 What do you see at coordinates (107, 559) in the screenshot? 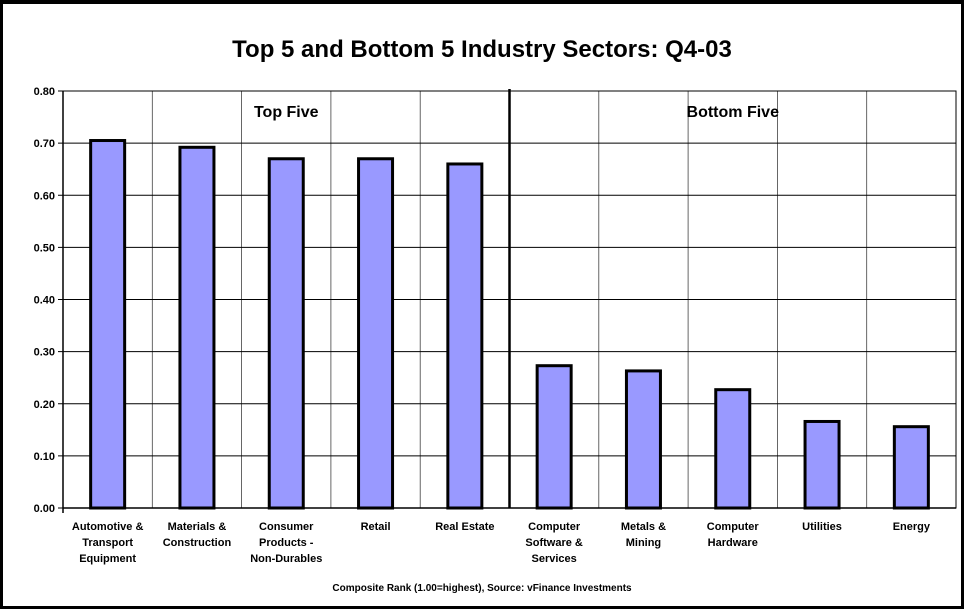
I see `x-tick-label: Equipment` at bounding box center [107, 559].